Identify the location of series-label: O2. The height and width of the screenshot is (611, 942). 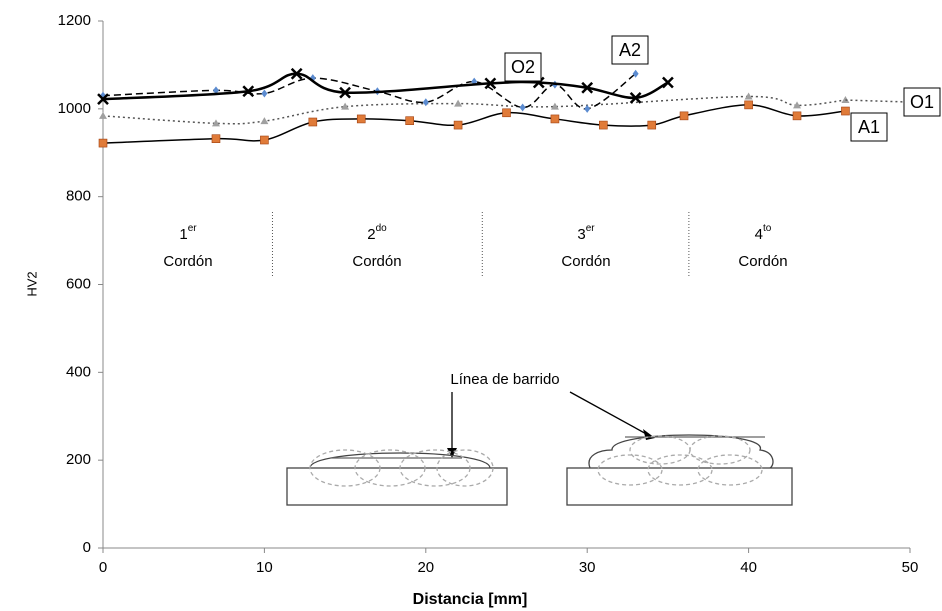
(523, 67).